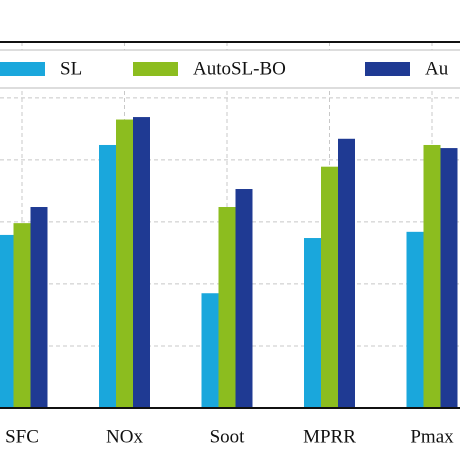 The width and height of the screenshot is (460, 460). Describe the element at coordinates (71, 68) in the screenshot. I see `legend-label: SL` at that location.